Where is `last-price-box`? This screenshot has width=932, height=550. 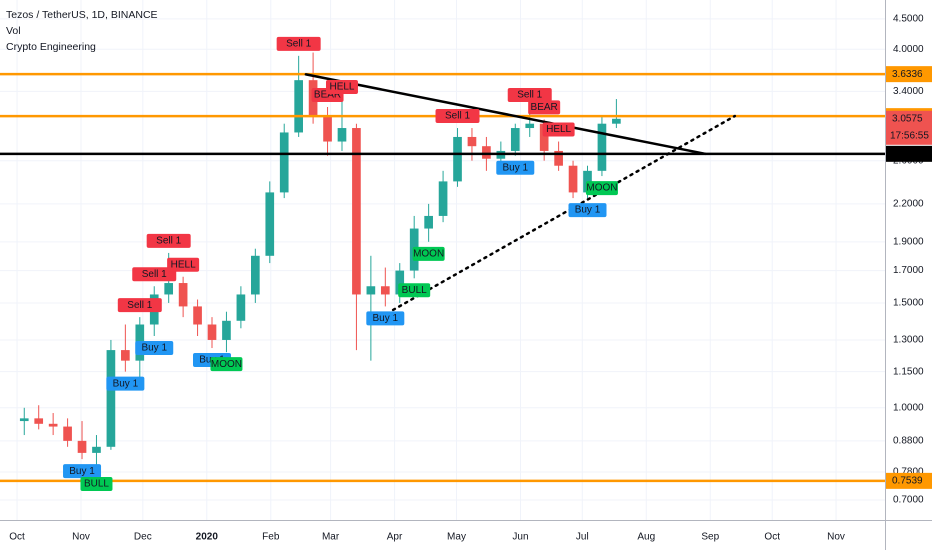 last-price-box is located at coordinates (909, 127).